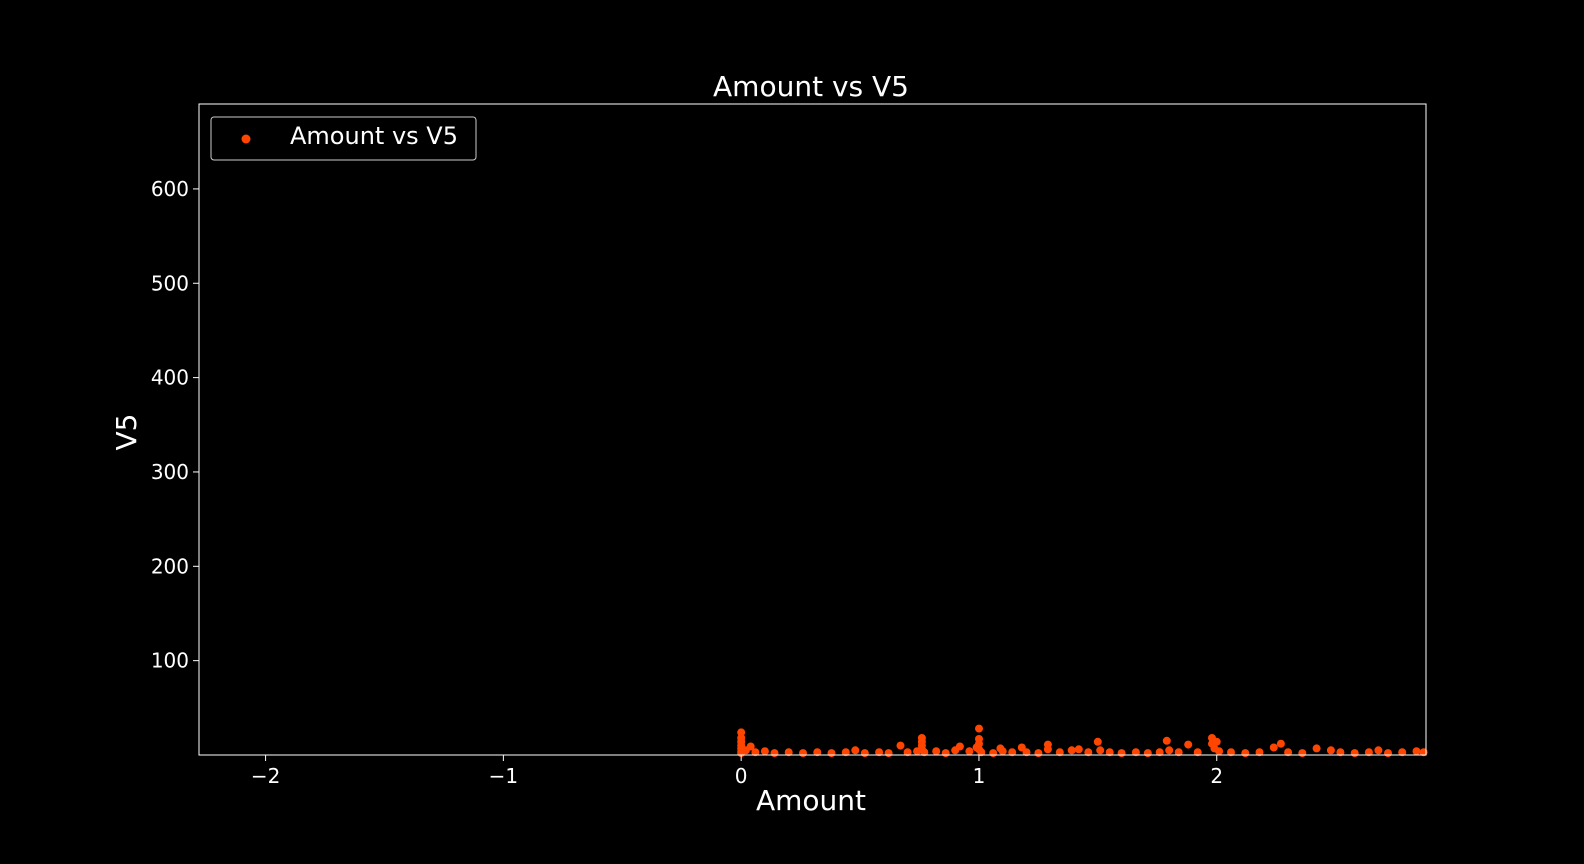 The image size is (1584, 864). What do you see at coordinates (126, 432) in the screenshot?
I see `y-axis-label: V5` at bounding box center [126, 432].